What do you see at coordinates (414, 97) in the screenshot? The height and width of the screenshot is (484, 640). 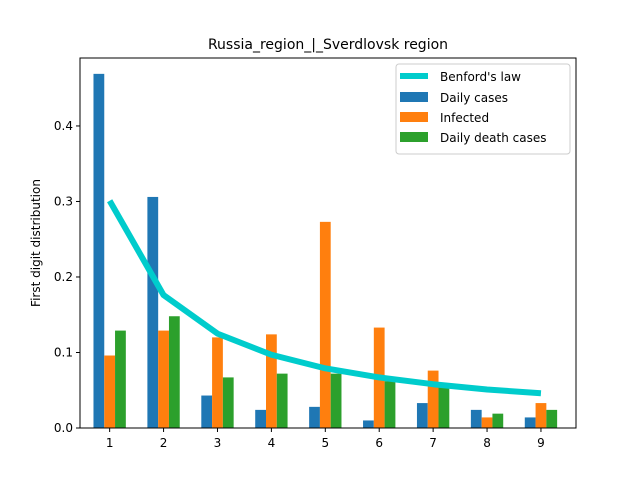 I see `legend-swatch-daily-cases` at bounding box center [414, 97].